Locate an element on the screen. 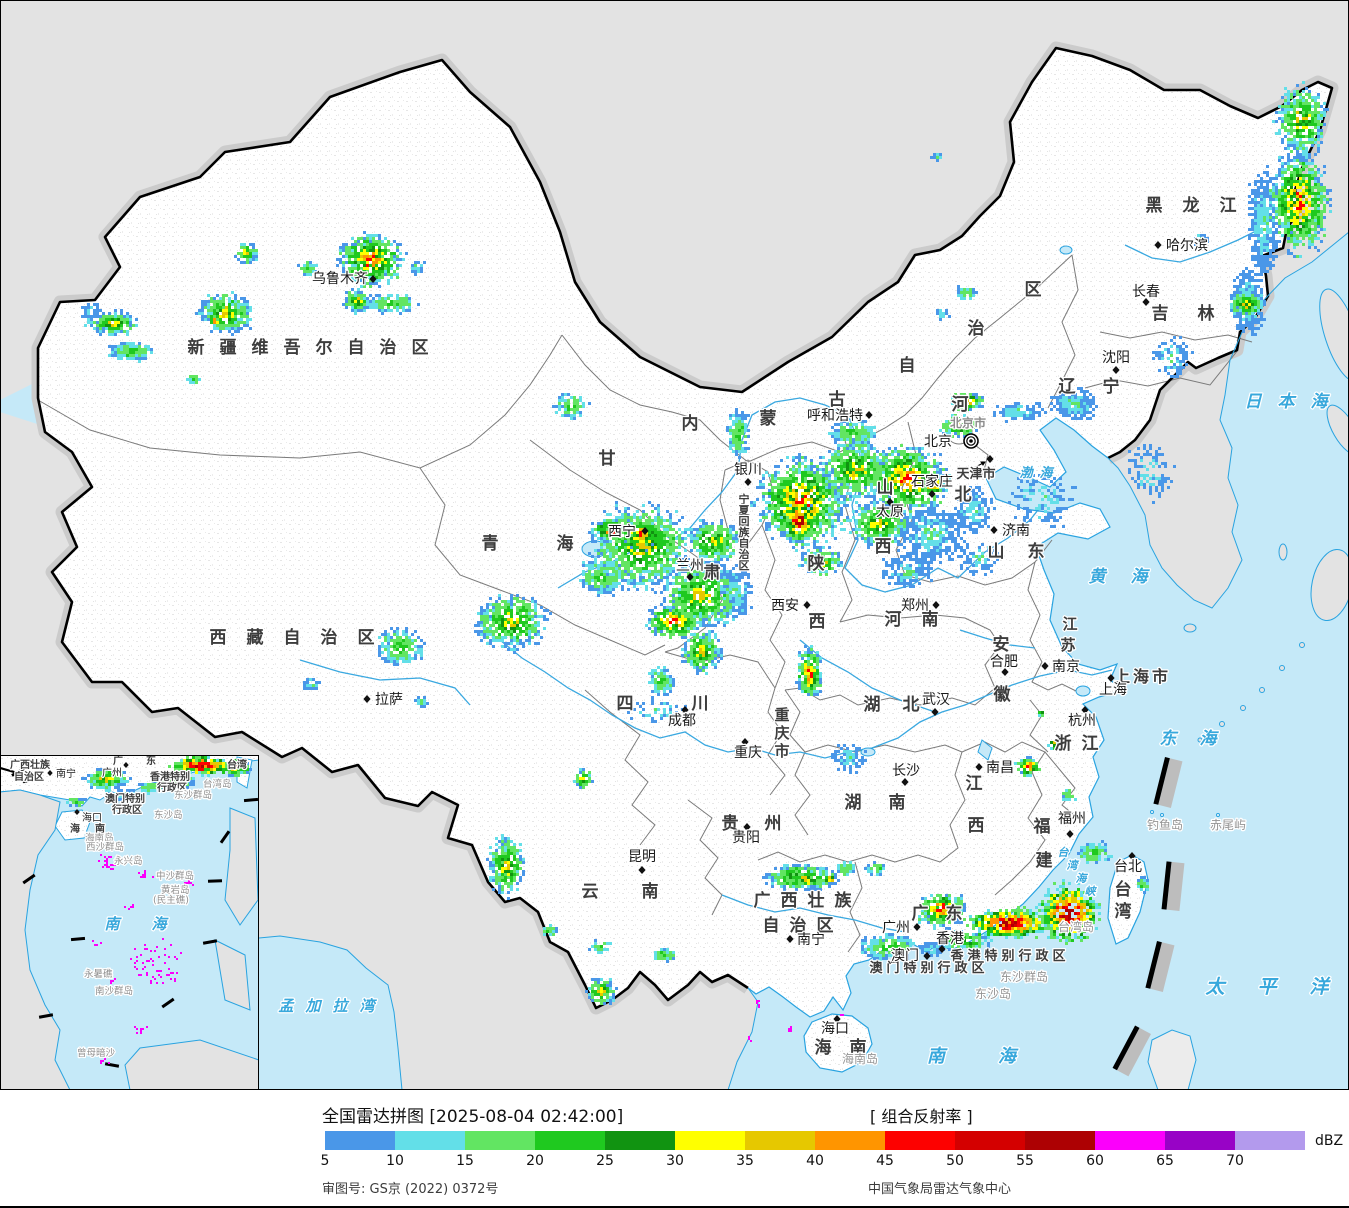 The image size is (1349, 1208). sea-label: 平 is located at coordinates (1268, 987).